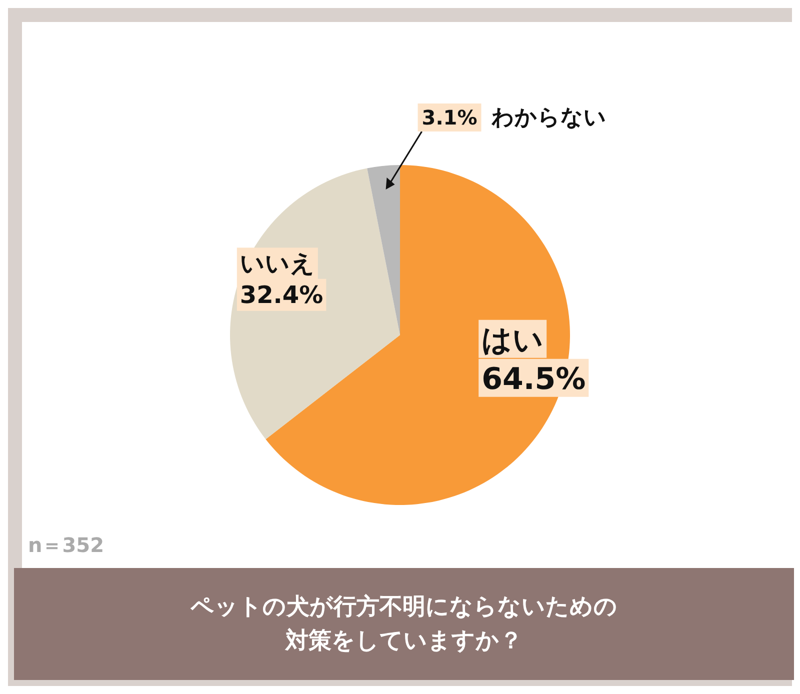 The width and height of the screenshot is (800, 694). Describe the element at coordinates (66, 545) in the screenshot. I see `text: n＝352` at that location.